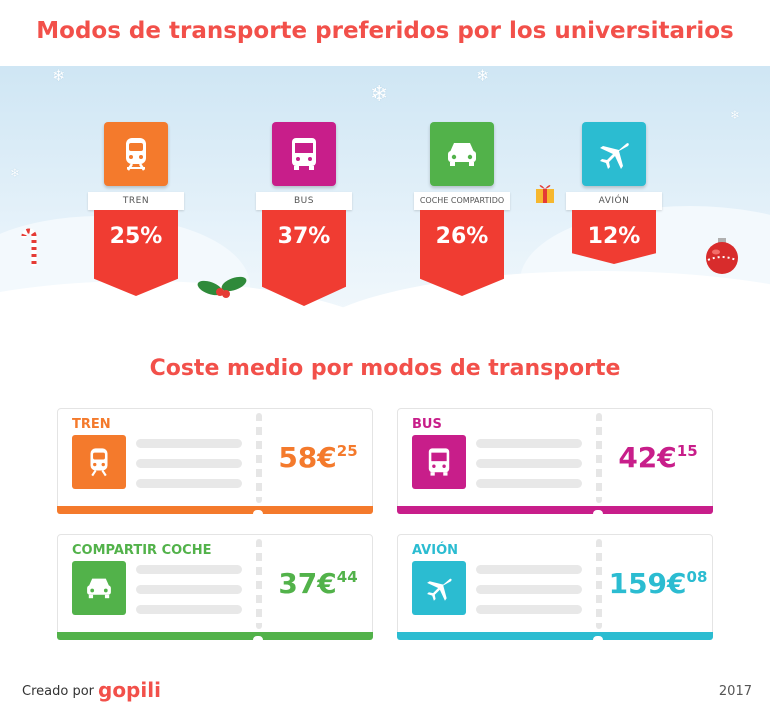 Image resolution: width=770 pixels, height=714 pixels. I want to click on footer-credit: Creado por, so click(58, 691).